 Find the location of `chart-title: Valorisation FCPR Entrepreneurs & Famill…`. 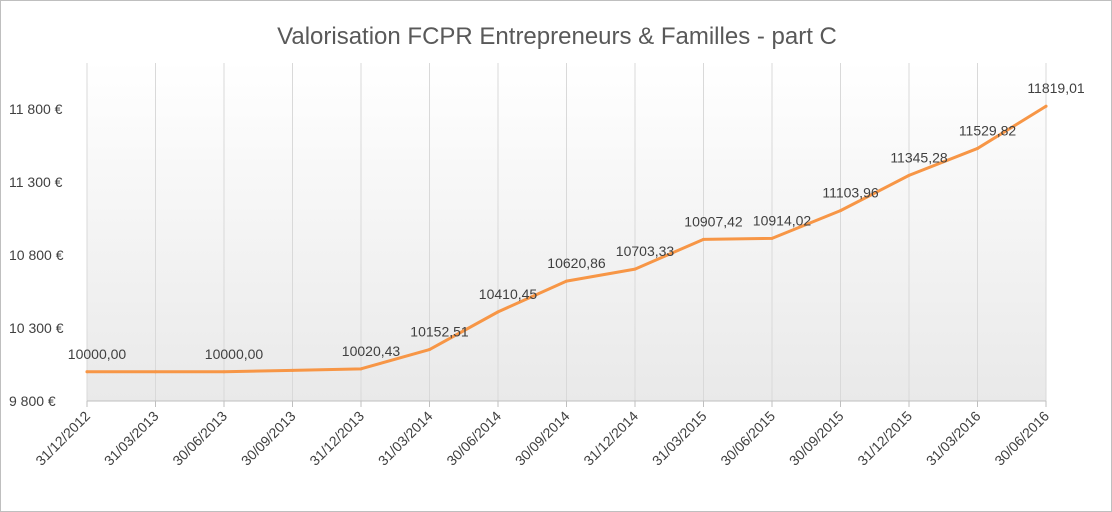

chart-title: Valorisation FCPR Entrepreneurs & Famill… is located at coordinates (557, 36).